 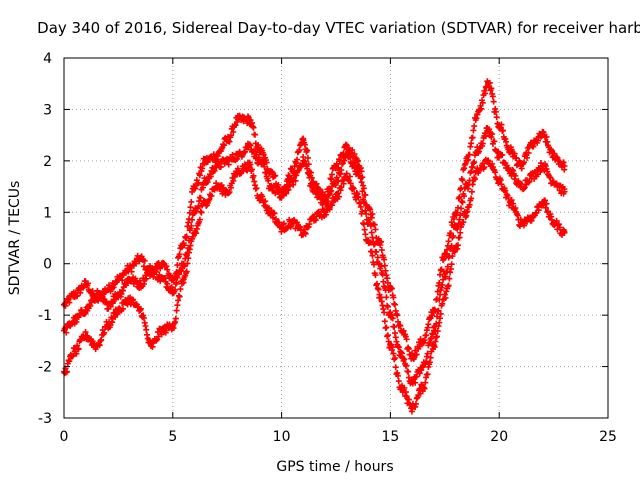 What do you see at coordinates (15, 238) in the screenshot?
I see `y-axis-label: SDTVAR / TECUs` at bounding box center [15, 238].